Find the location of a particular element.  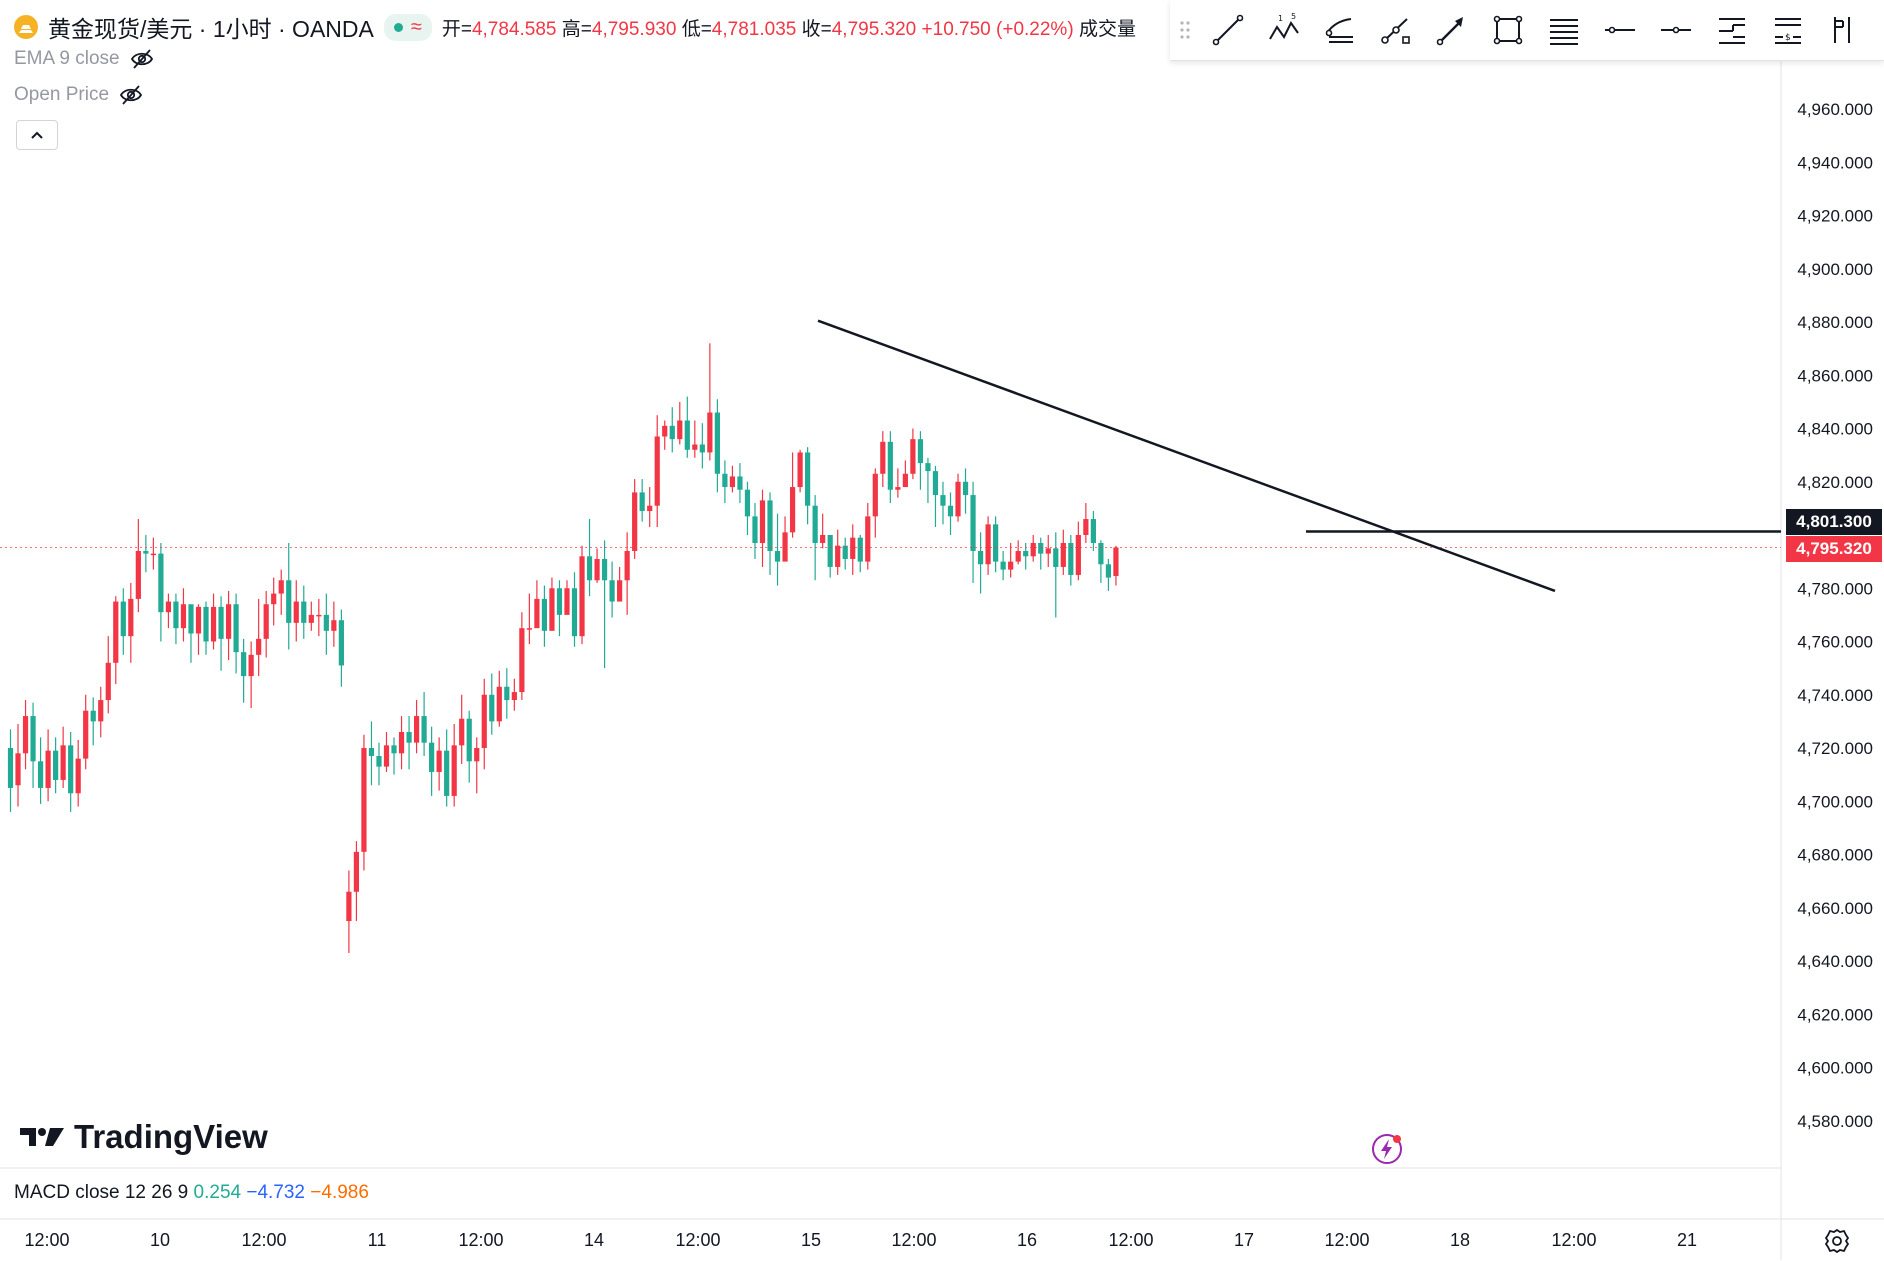

x-tick-label: 11 is located at coordinates (377, 1240).